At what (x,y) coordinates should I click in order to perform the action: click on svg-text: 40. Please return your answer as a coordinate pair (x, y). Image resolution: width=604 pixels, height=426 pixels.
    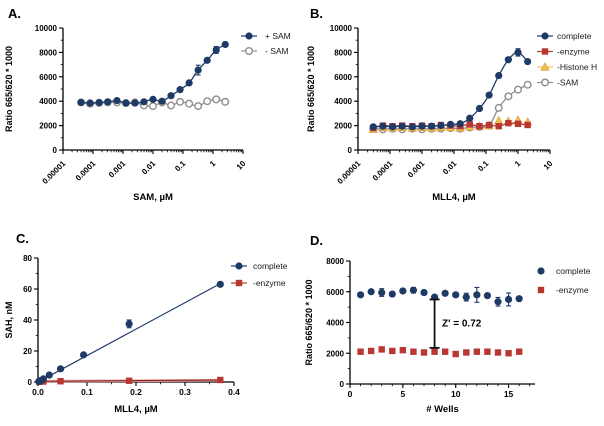
    Looking at the image, I should click on (27, 320).